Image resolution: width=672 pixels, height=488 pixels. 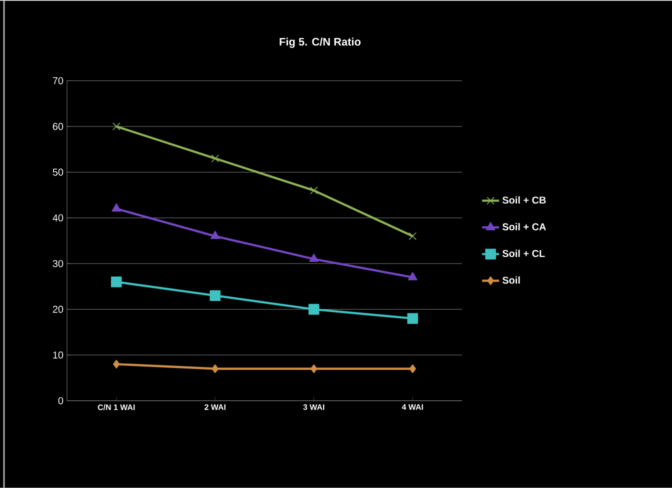 I want to click on y-tick-label: 10, so click(x=58, y=354).